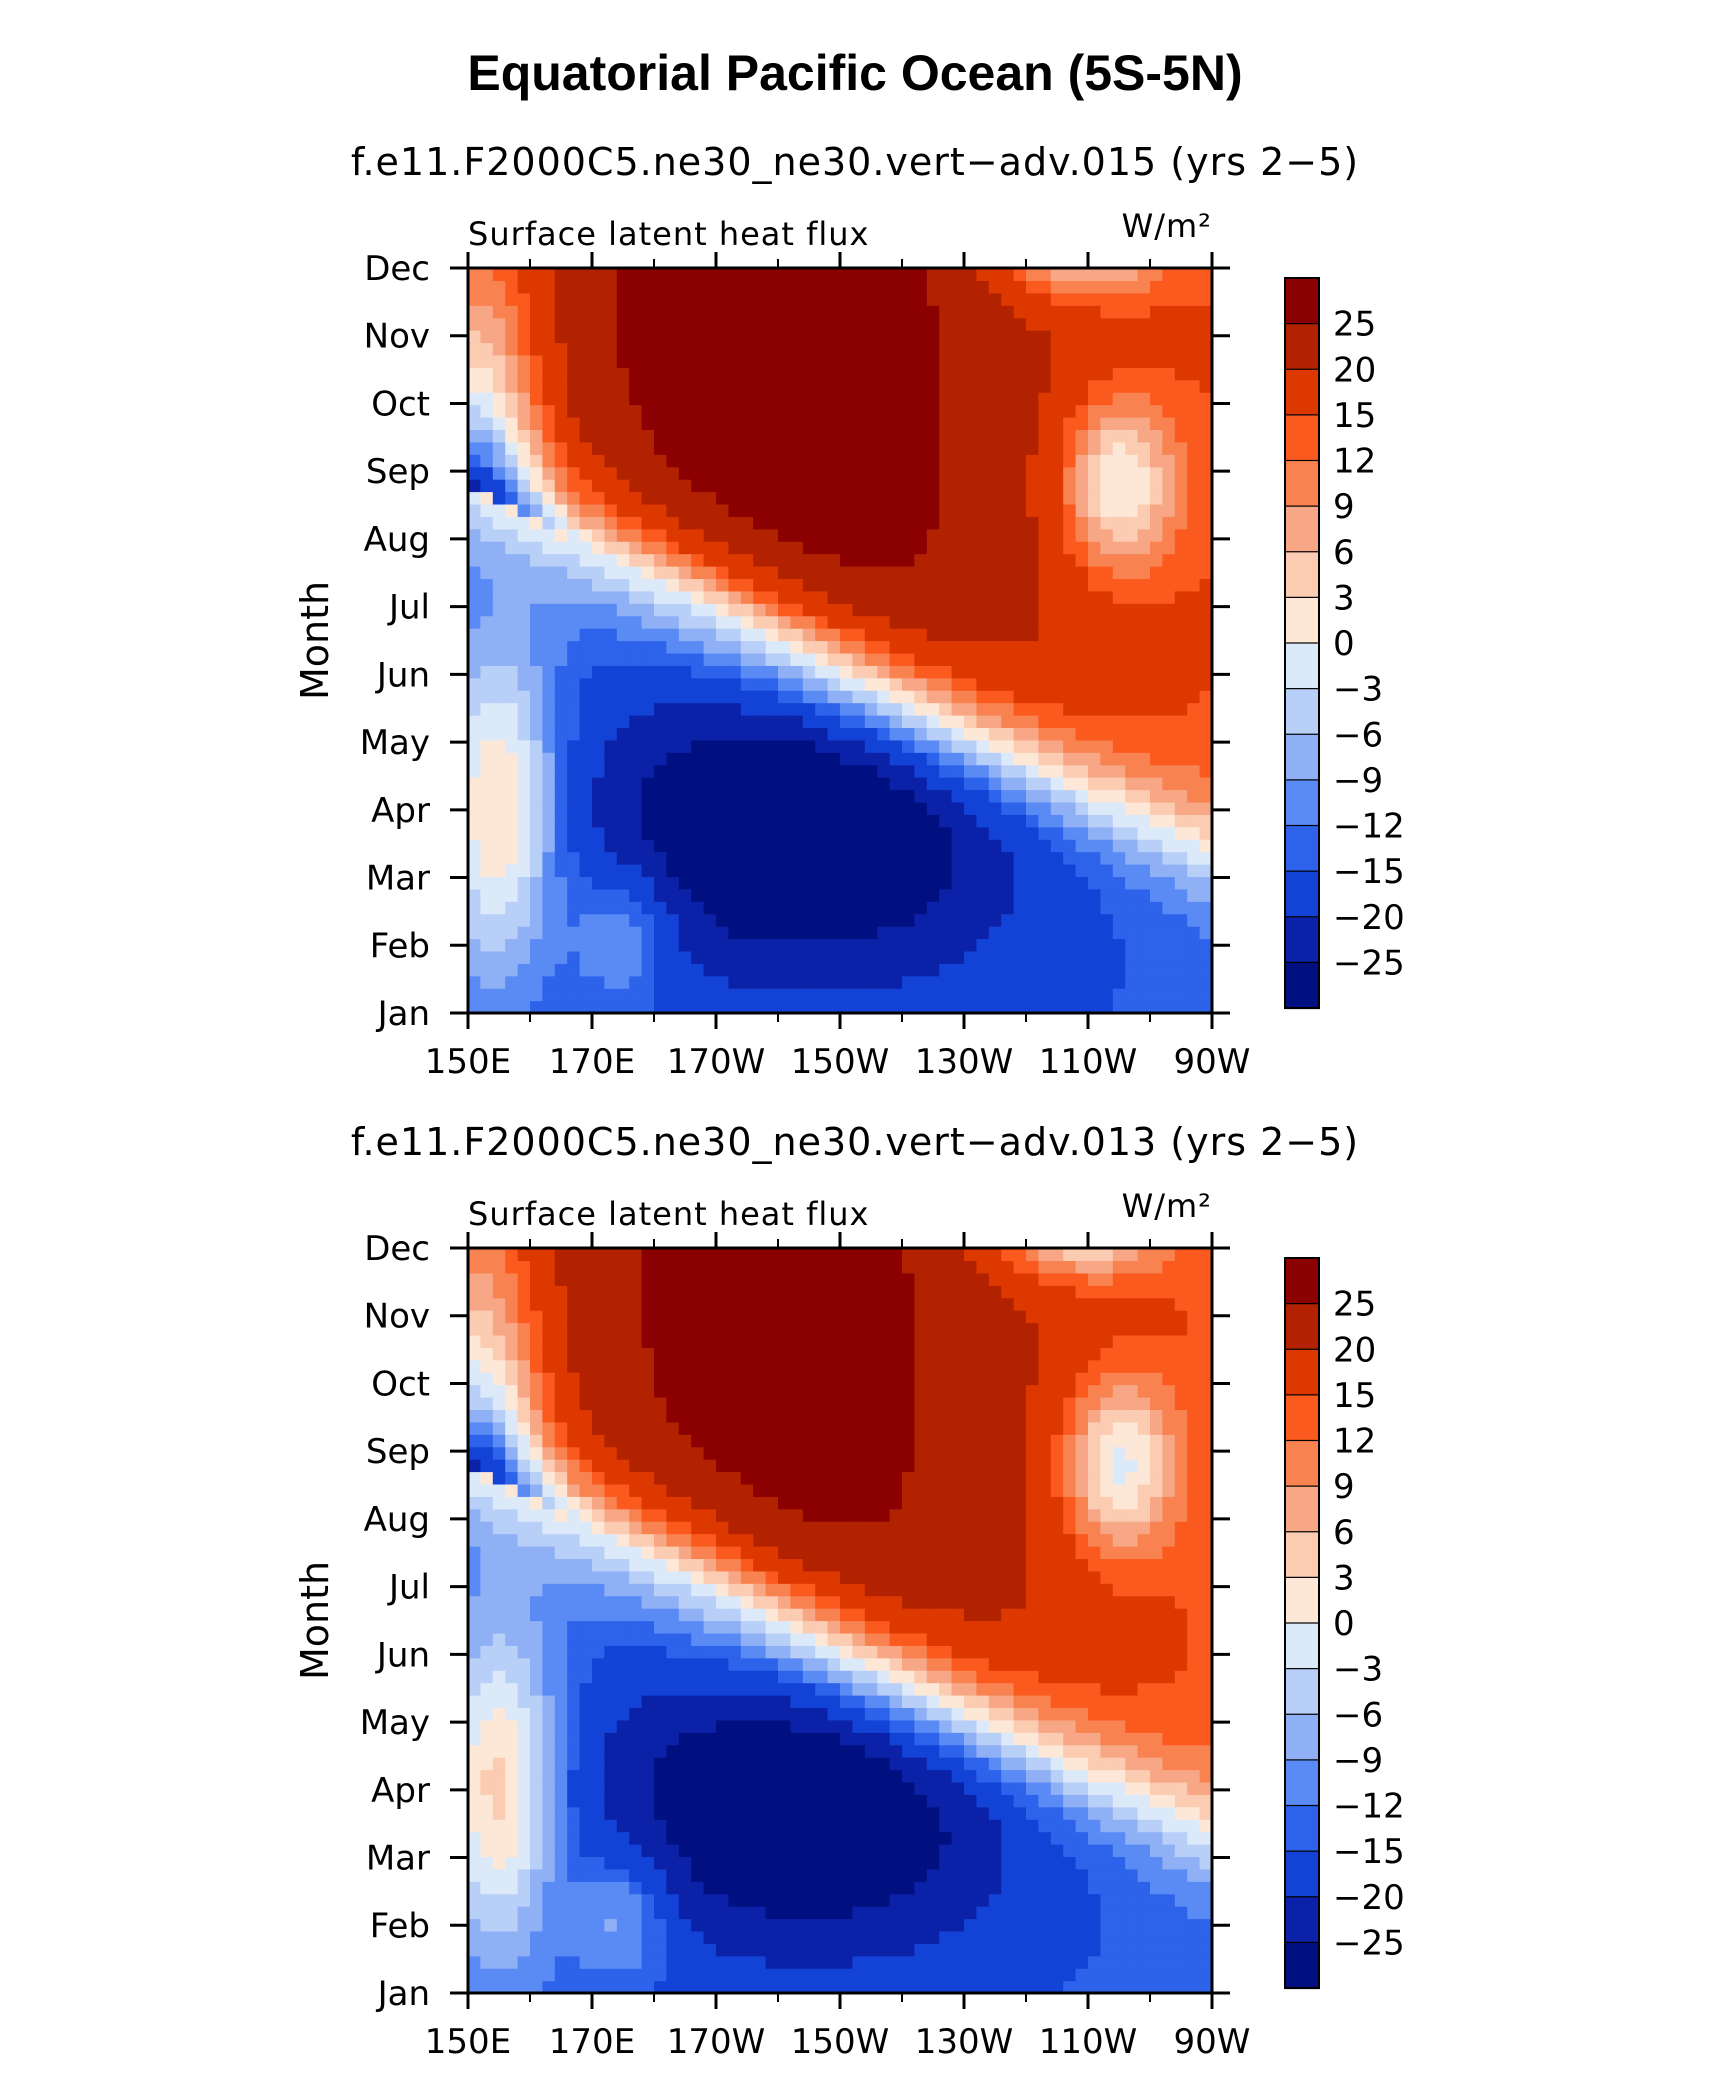 The image size is (1710, 2080). What do you see at coordinates (398, 879) in the screenshot?
I see `y-tick-label: Mar` at bounding box center [398, 879].